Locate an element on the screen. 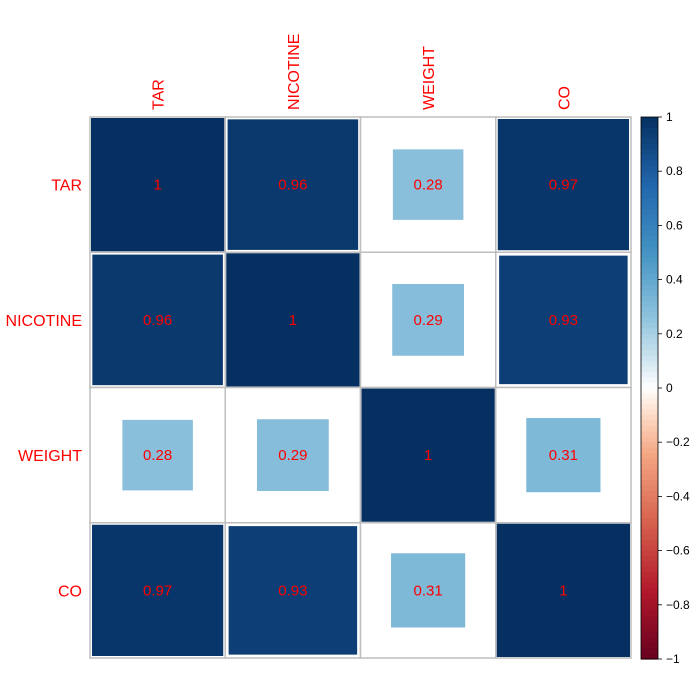 The width and height of the screenshot is (700, 700). correlation-value-label: 0.31 is located at coordinates (563, 455).